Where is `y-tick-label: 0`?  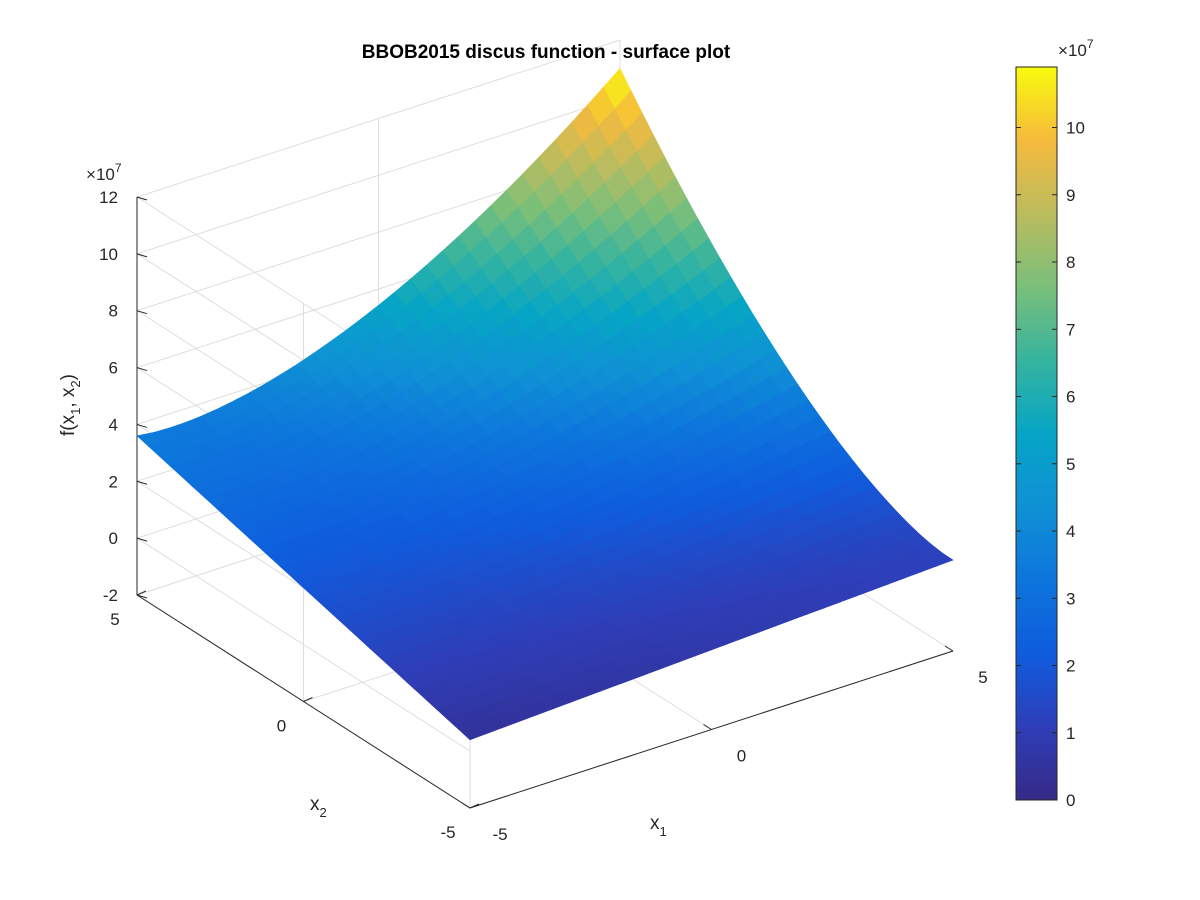 y-tick-label: 0 is located at coordinates (281, 726).